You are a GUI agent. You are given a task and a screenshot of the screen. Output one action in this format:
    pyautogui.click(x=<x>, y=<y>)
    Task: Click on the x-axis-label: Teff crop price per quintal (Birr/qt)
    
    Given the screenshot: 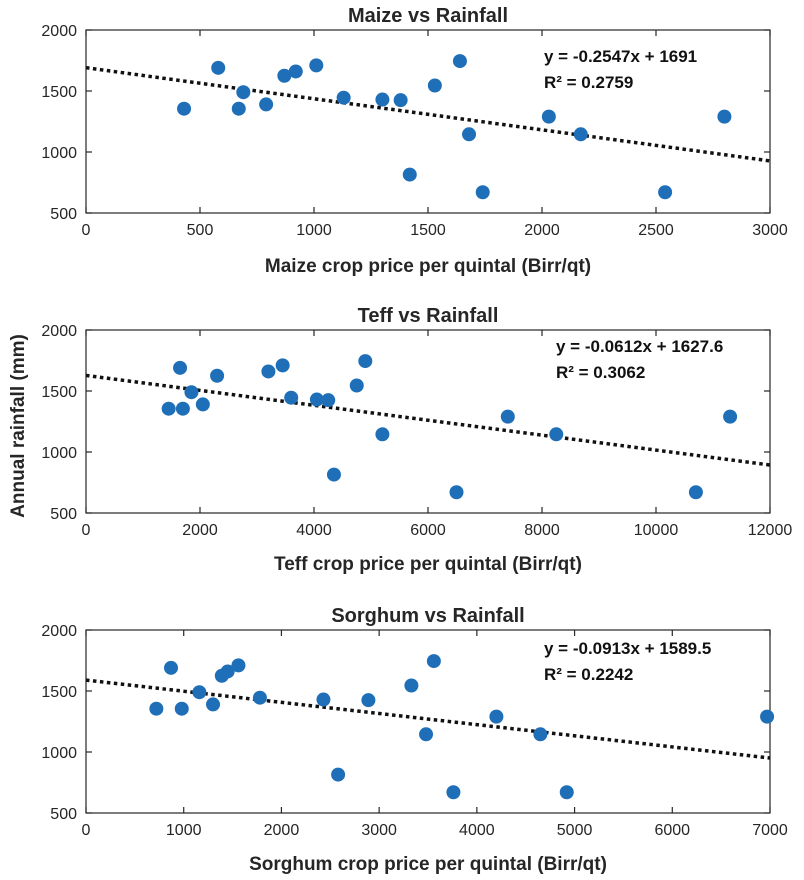 What is the action you would take?
    pyautogui.click(x=428, y=564)
    